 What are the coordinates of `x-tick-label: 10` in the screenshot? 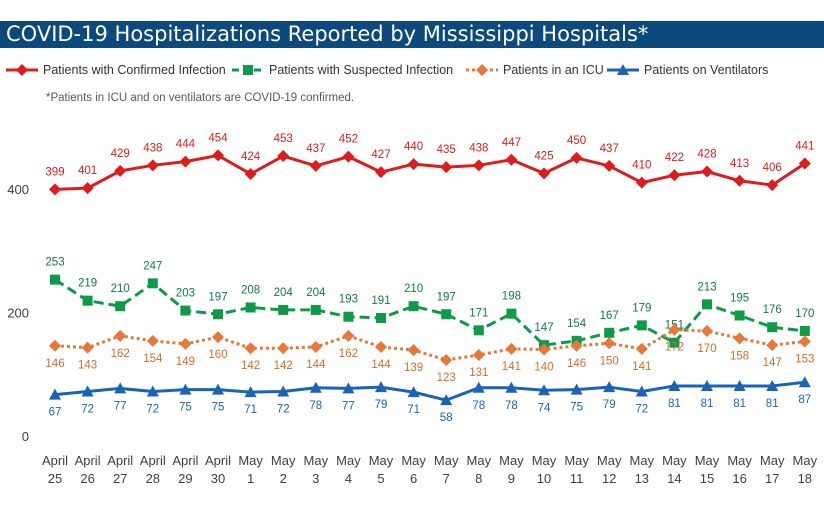 It's located at (544, 478).